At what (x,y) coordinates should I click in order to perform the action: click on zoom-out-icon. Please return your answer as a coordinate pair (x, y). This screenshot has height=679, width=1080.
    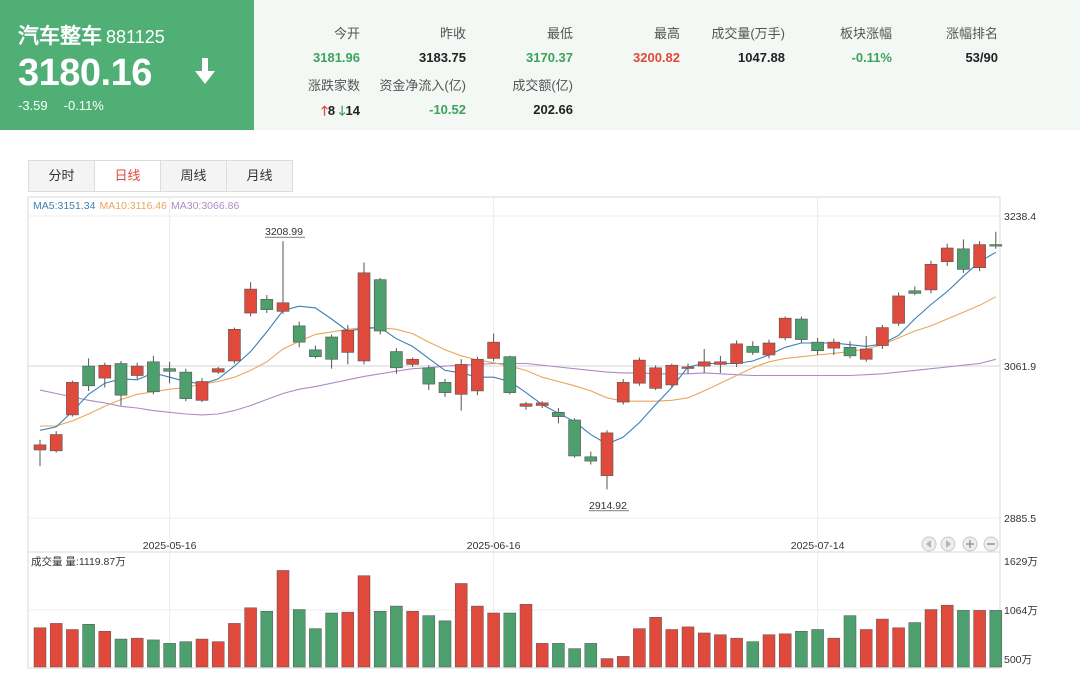
    Looking at the image, I should click on (991, 544).